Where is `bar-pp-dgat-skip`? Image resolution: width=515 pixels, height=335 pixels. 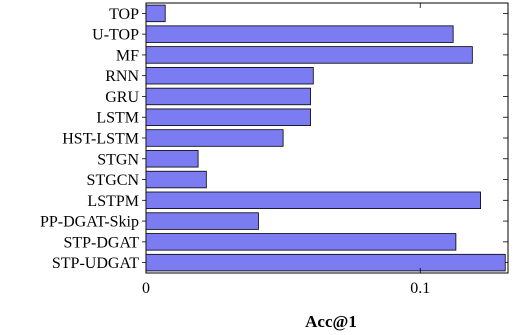 bar-pp-dgat-skip is located at coordinates (202, 221).